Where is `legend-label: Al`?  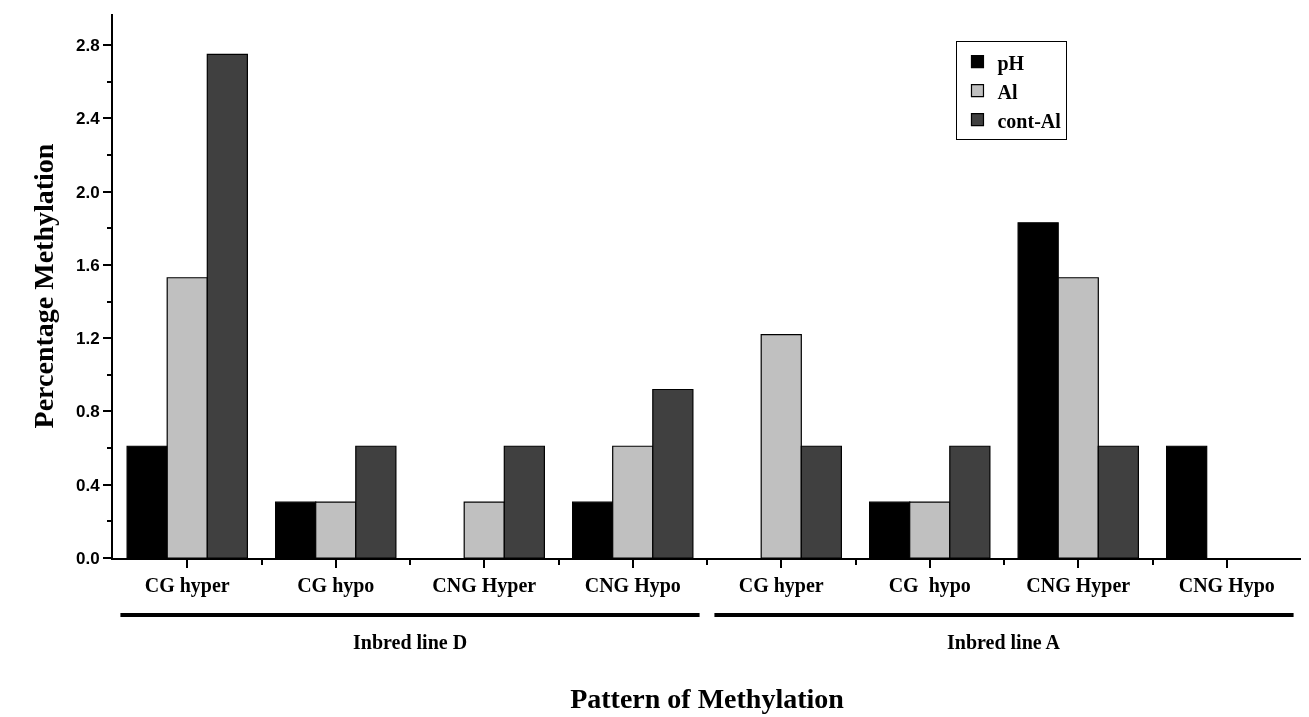 legend-label: Al is located at coordinates (1007, 91).